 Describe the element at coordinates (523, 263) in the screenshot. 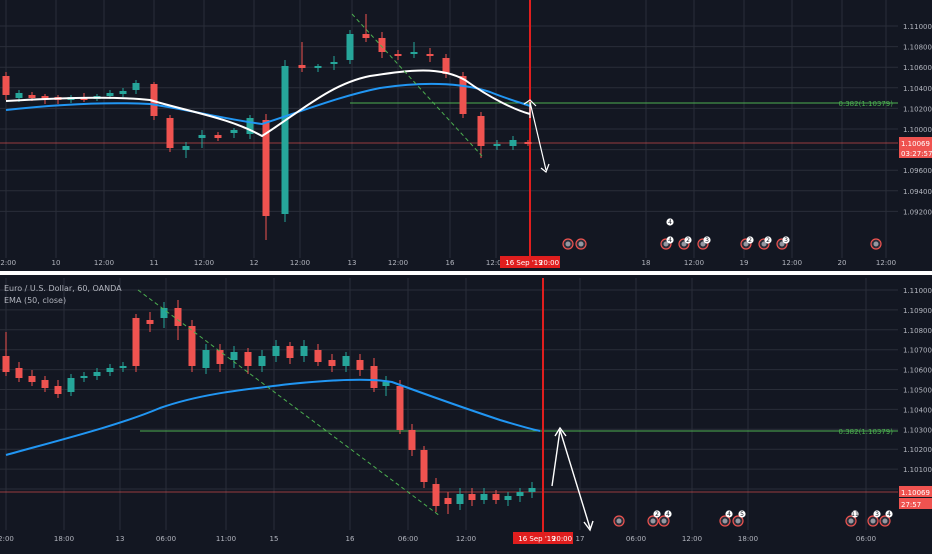

I see `top-date-highlight: 16 Sep '19` at that location.